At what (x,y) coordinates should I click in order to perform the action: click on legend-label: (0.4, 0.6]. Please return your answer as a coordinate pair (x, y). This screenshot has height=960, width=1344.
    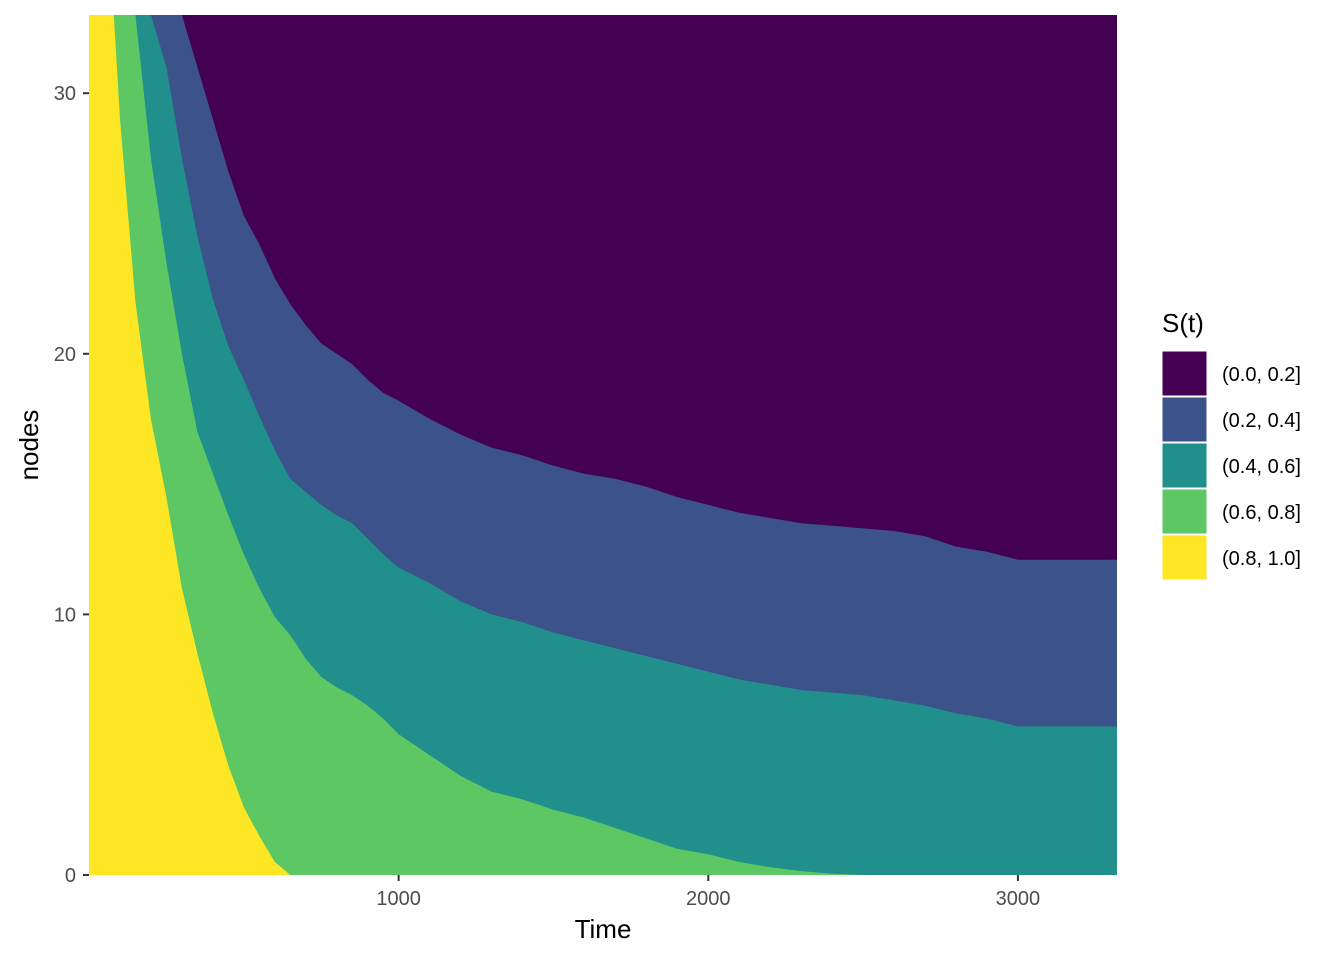
    Looking at the image, I should click on (1261, 467).